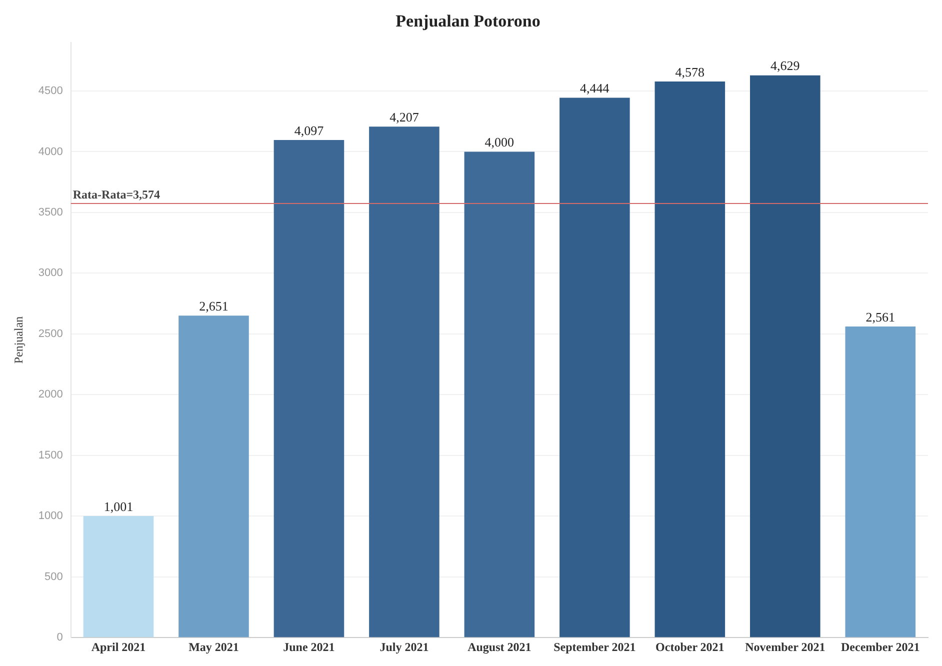 The width and height of the screenshot is (942, 666). Describe the element at coordinates (50, 212) in the screenshot. I see `y-tick-label: 3500` at that location.